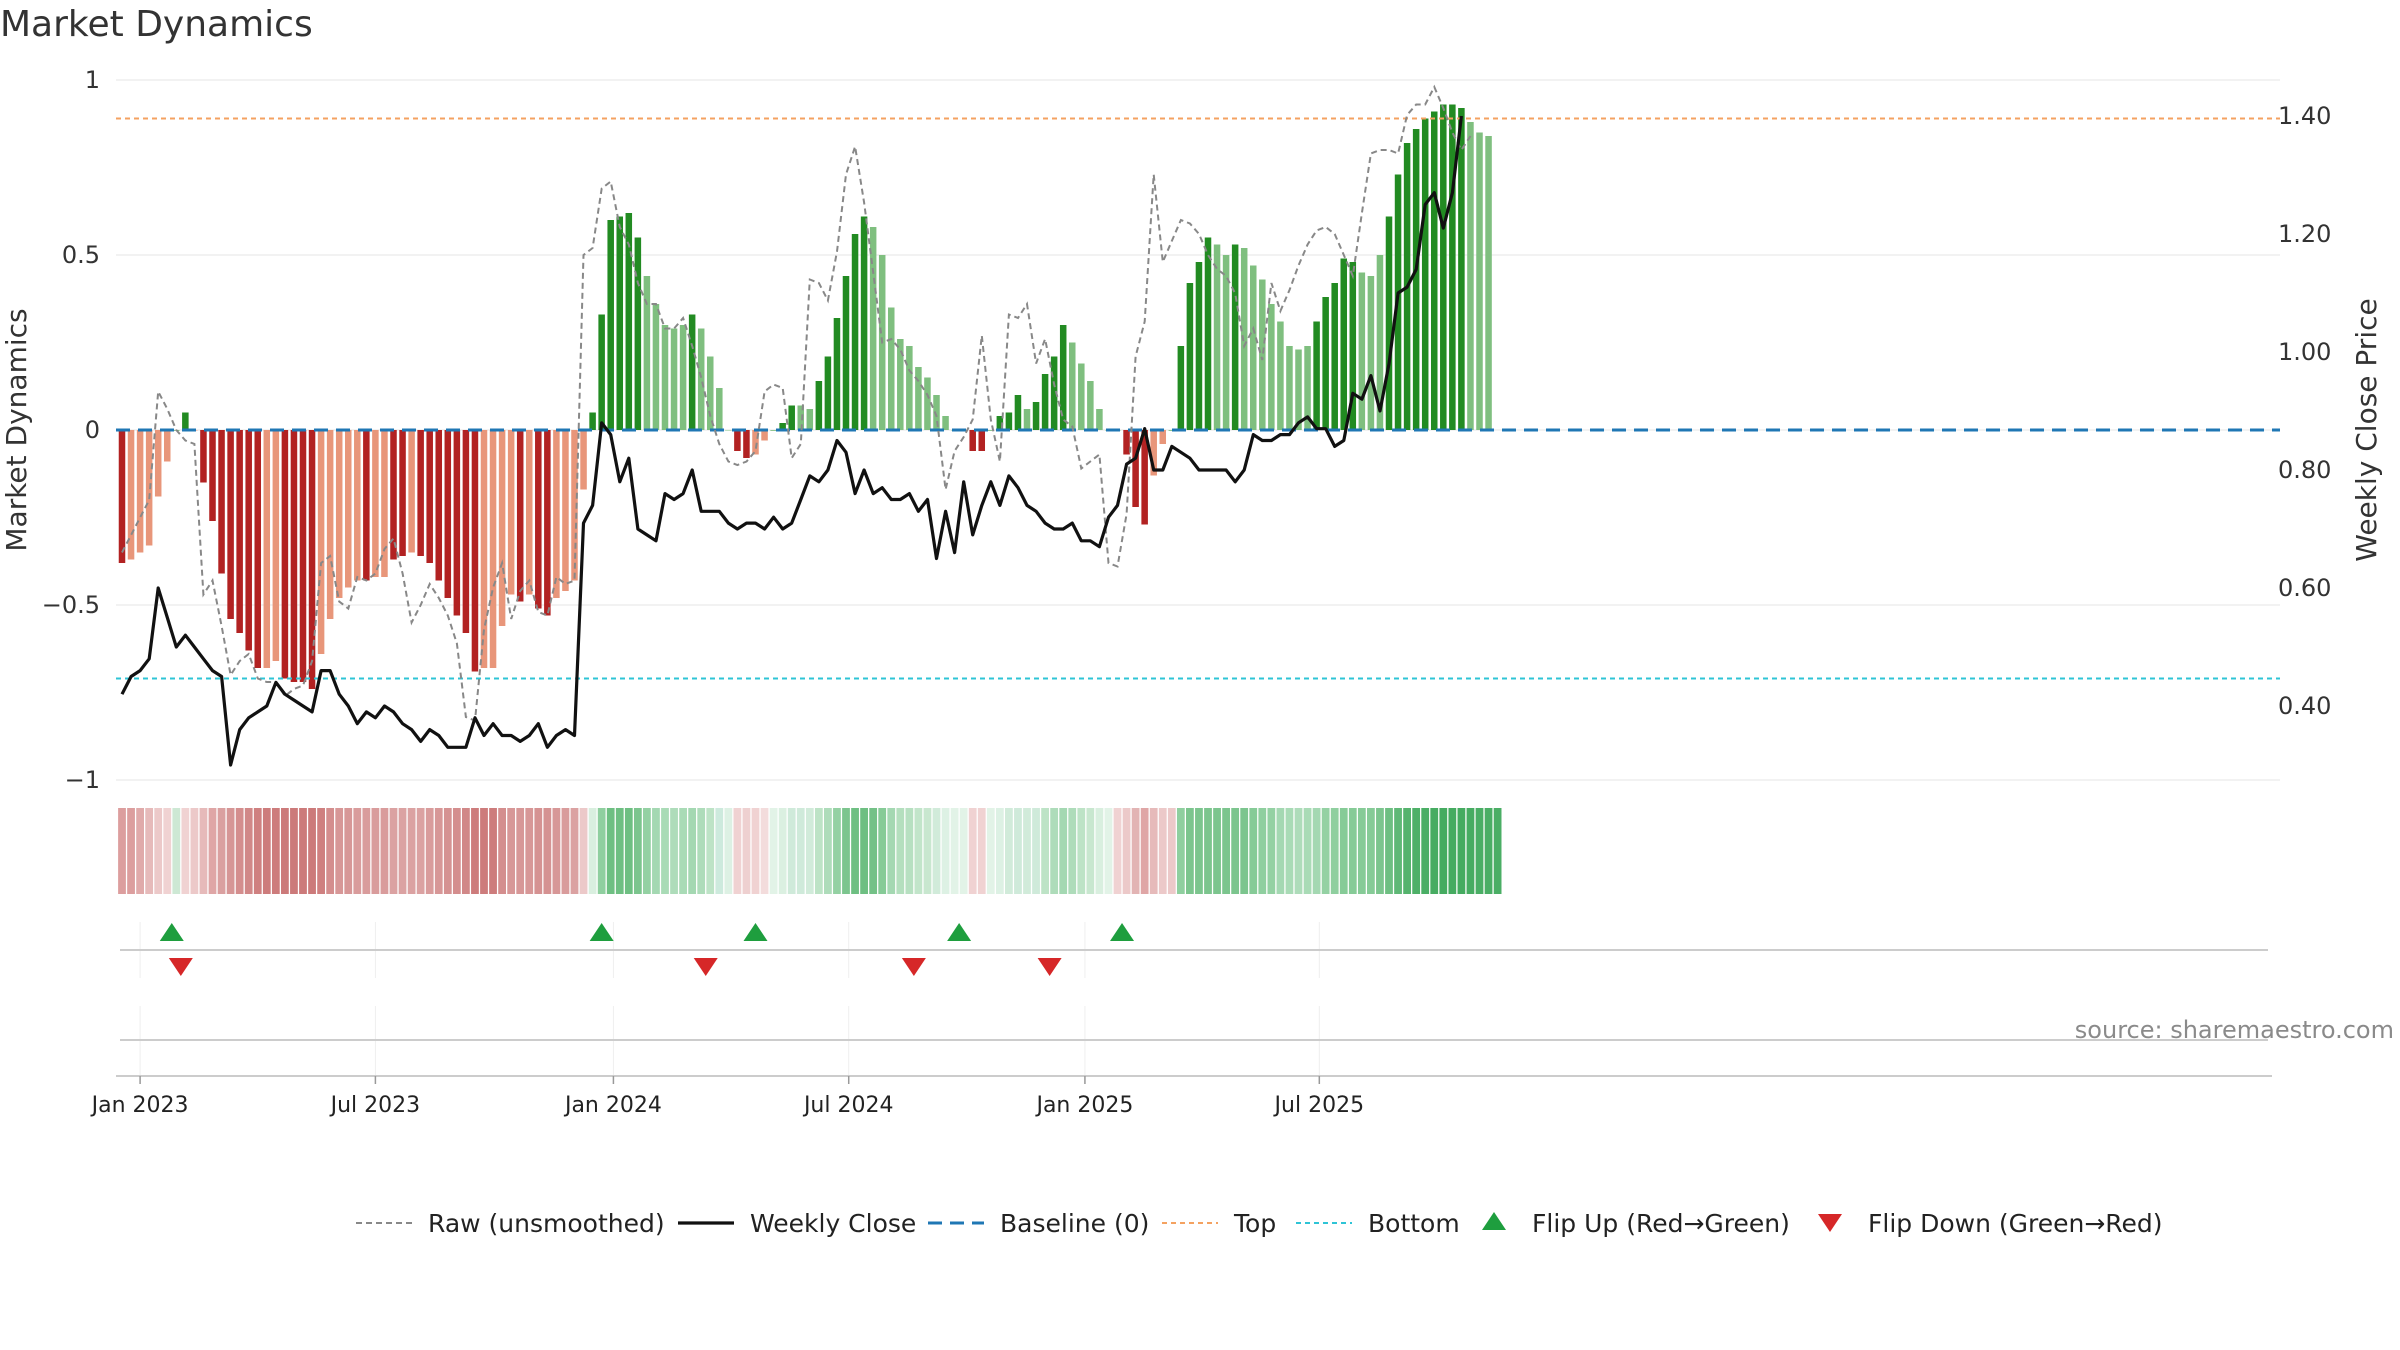  I want to click on regime-strip, so click(810, 851).